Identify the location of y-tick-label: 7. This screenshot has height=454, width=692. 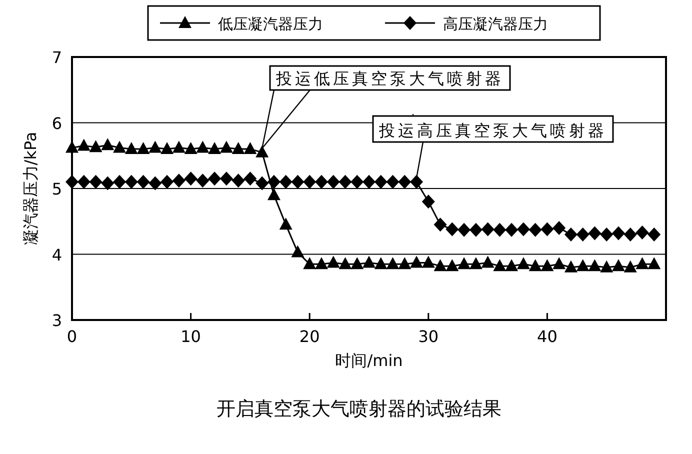
(57, 57).